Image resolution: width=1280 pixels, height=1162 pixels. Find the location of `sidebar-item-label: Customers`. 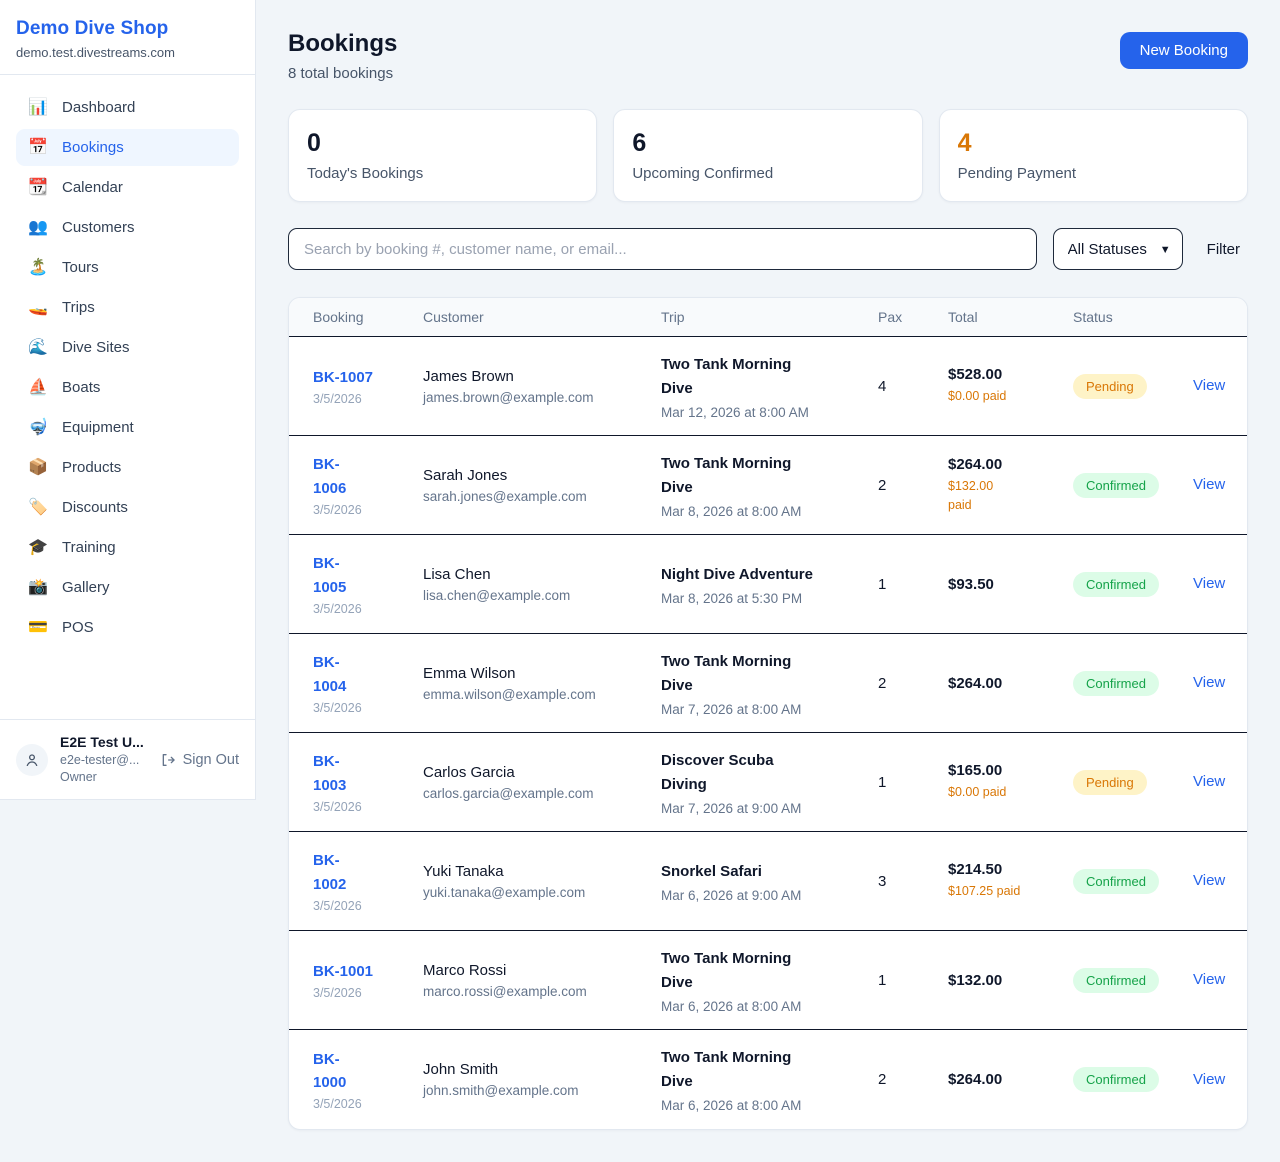

sidebar-item-label: Customers is located at coordinates (98, 227).